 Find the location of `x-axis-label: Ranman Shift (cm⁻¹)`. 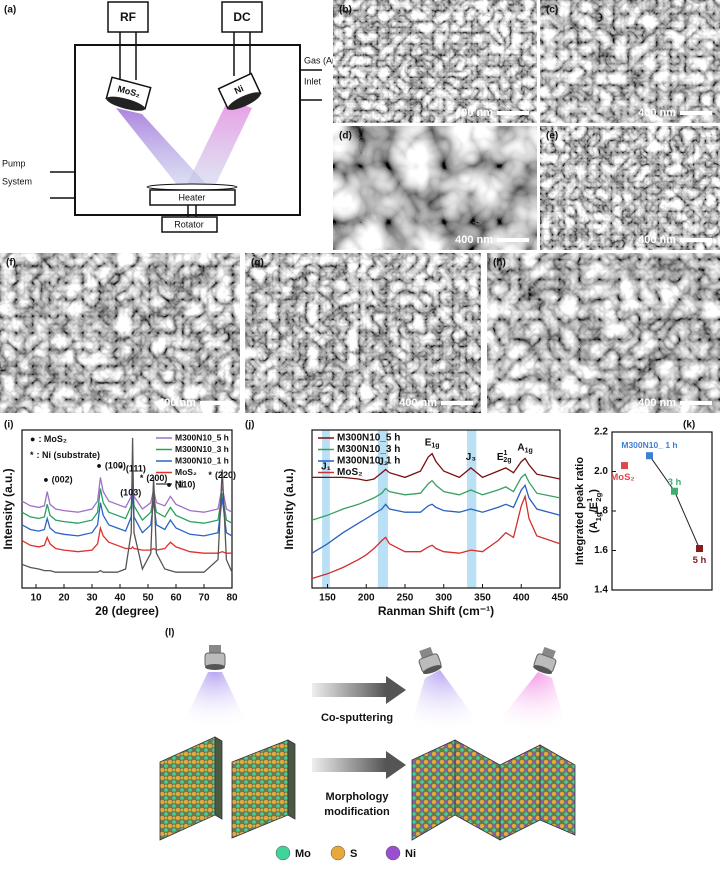

x-axis-label: Ranman Shift (cm⁻¹) is located at coordinates (436, 611).